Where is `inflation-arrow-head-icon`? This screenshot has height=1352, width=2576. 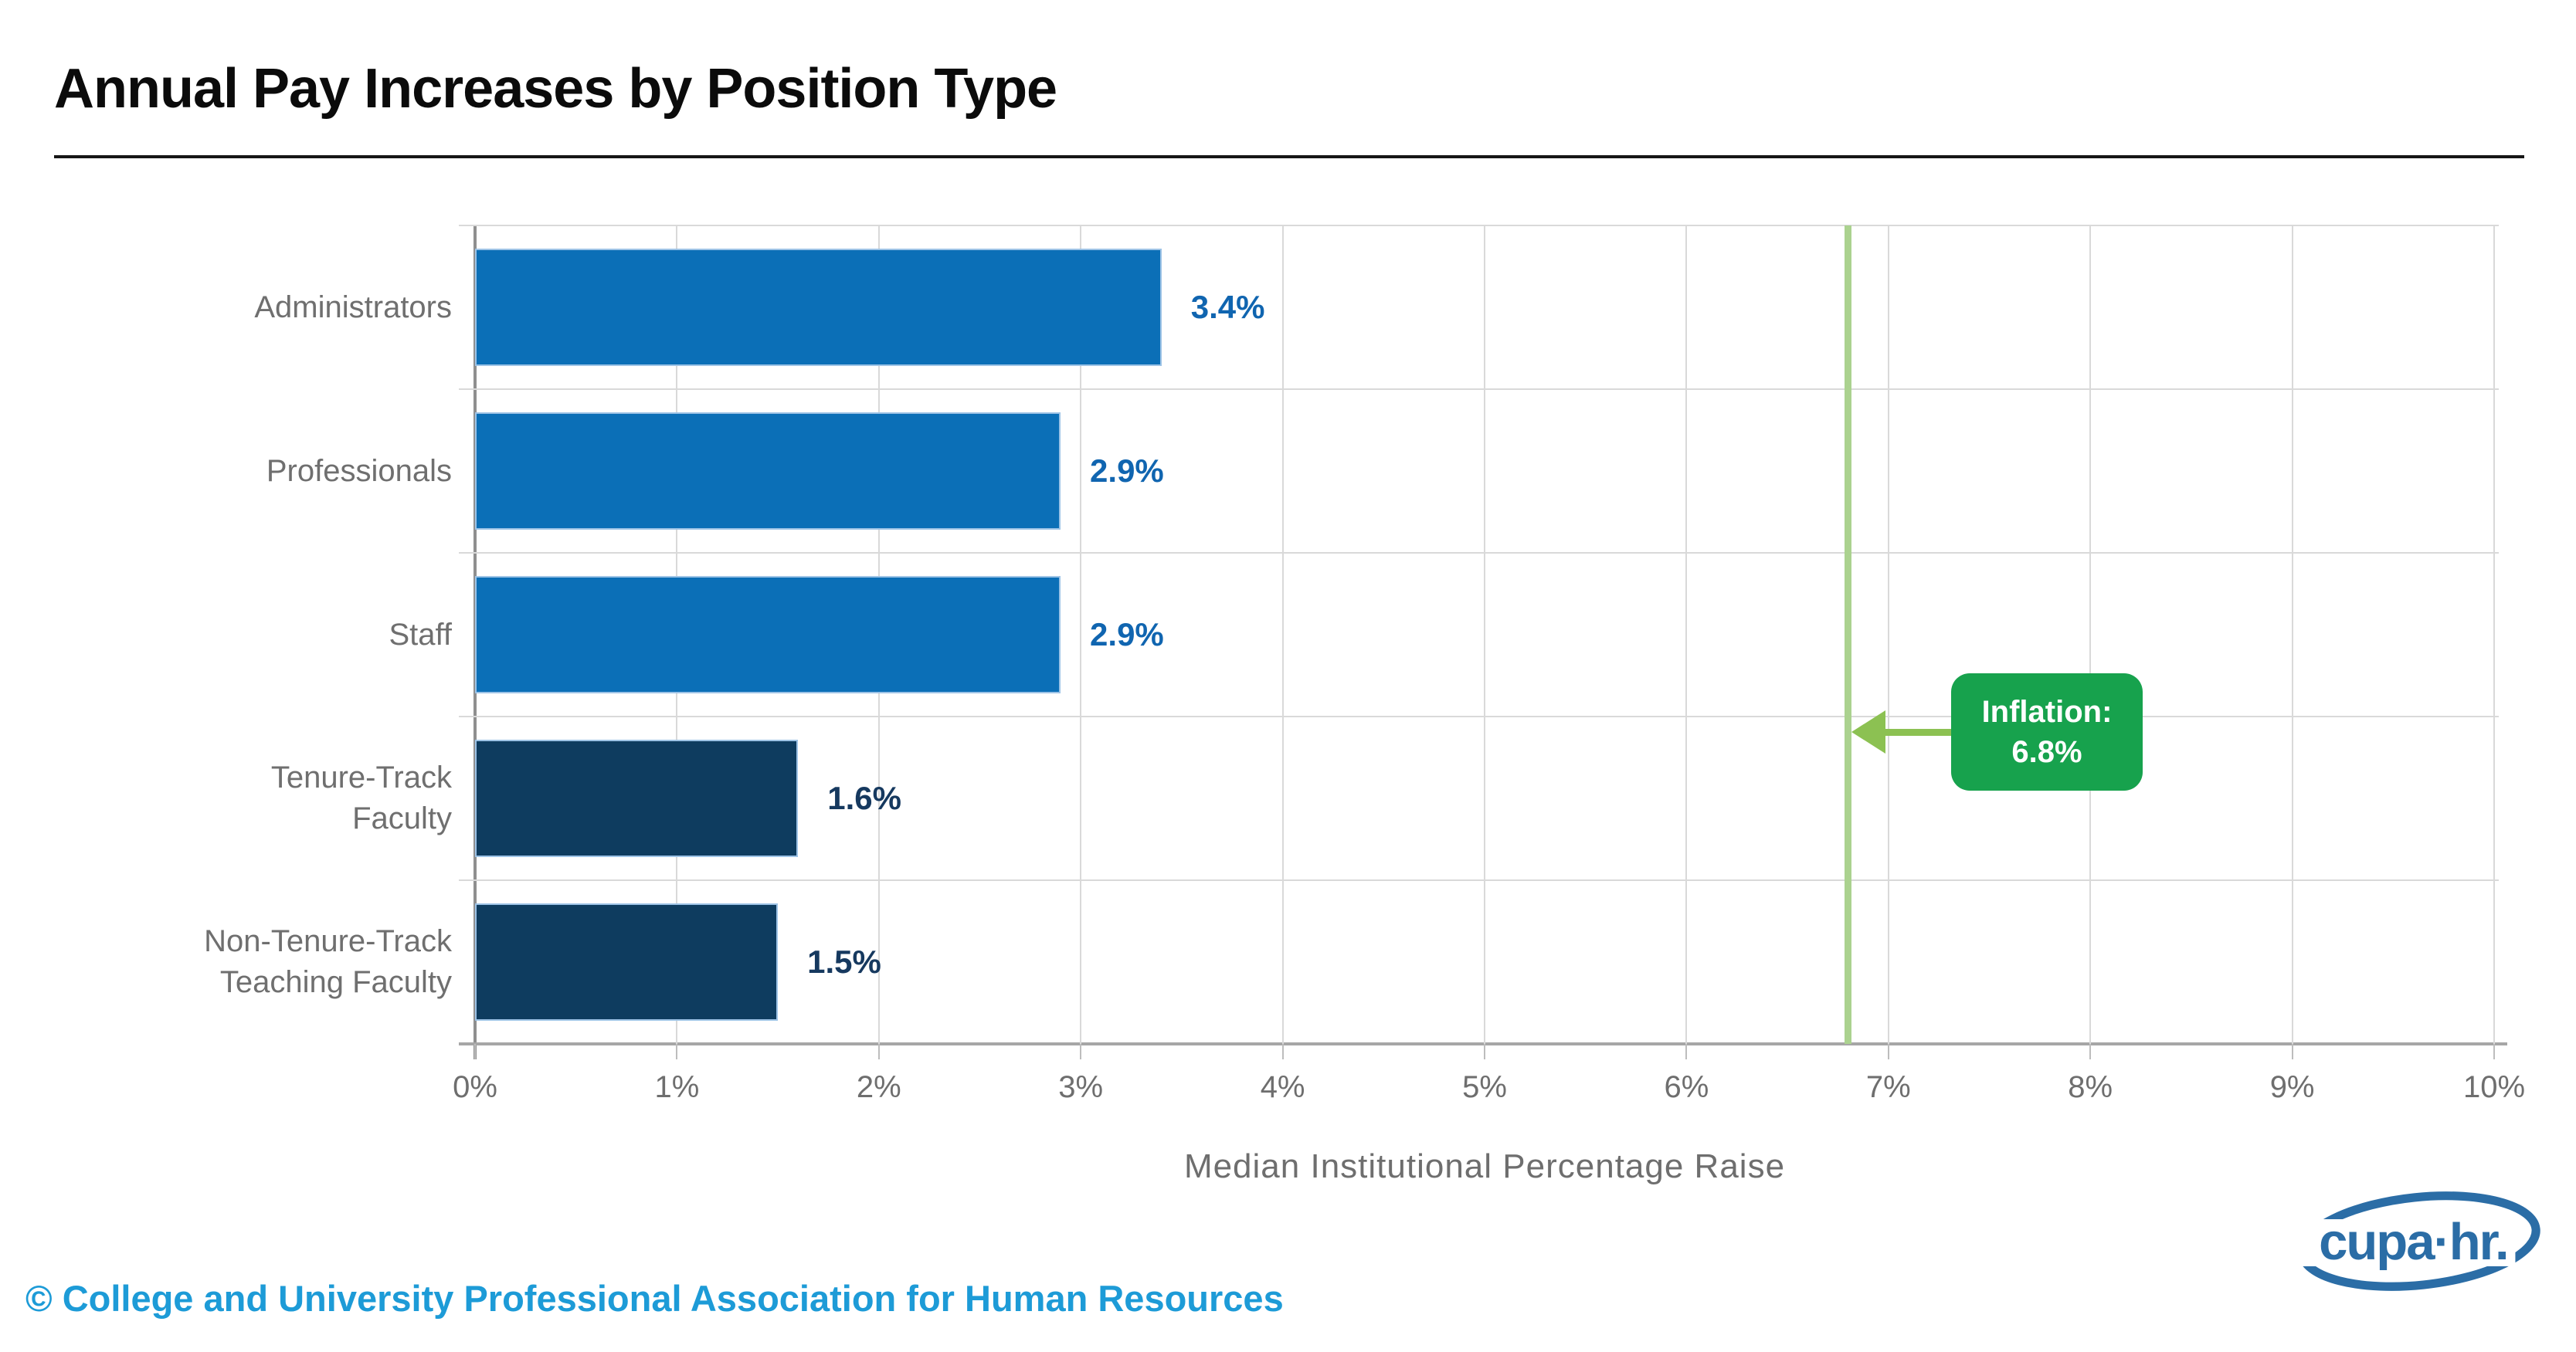
inflation-arrow-head-icon is located at coordinates (1868, 732).